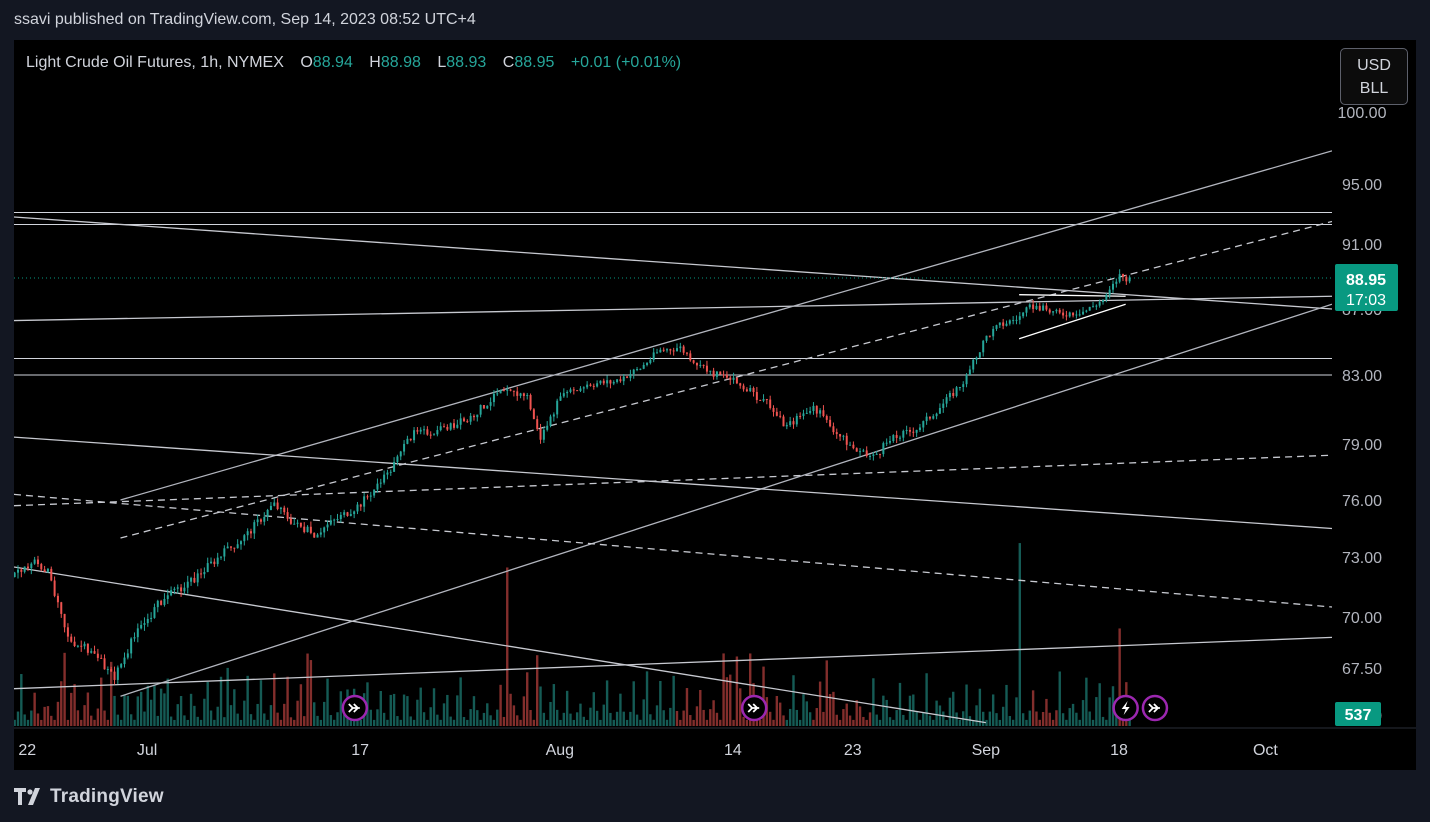 This screenshot has height=822, width=1430. What do you see at coordinates (1125, 708) in the screenshot?
I see `lightning-circle-icon` at bounding box center [1125, 708].